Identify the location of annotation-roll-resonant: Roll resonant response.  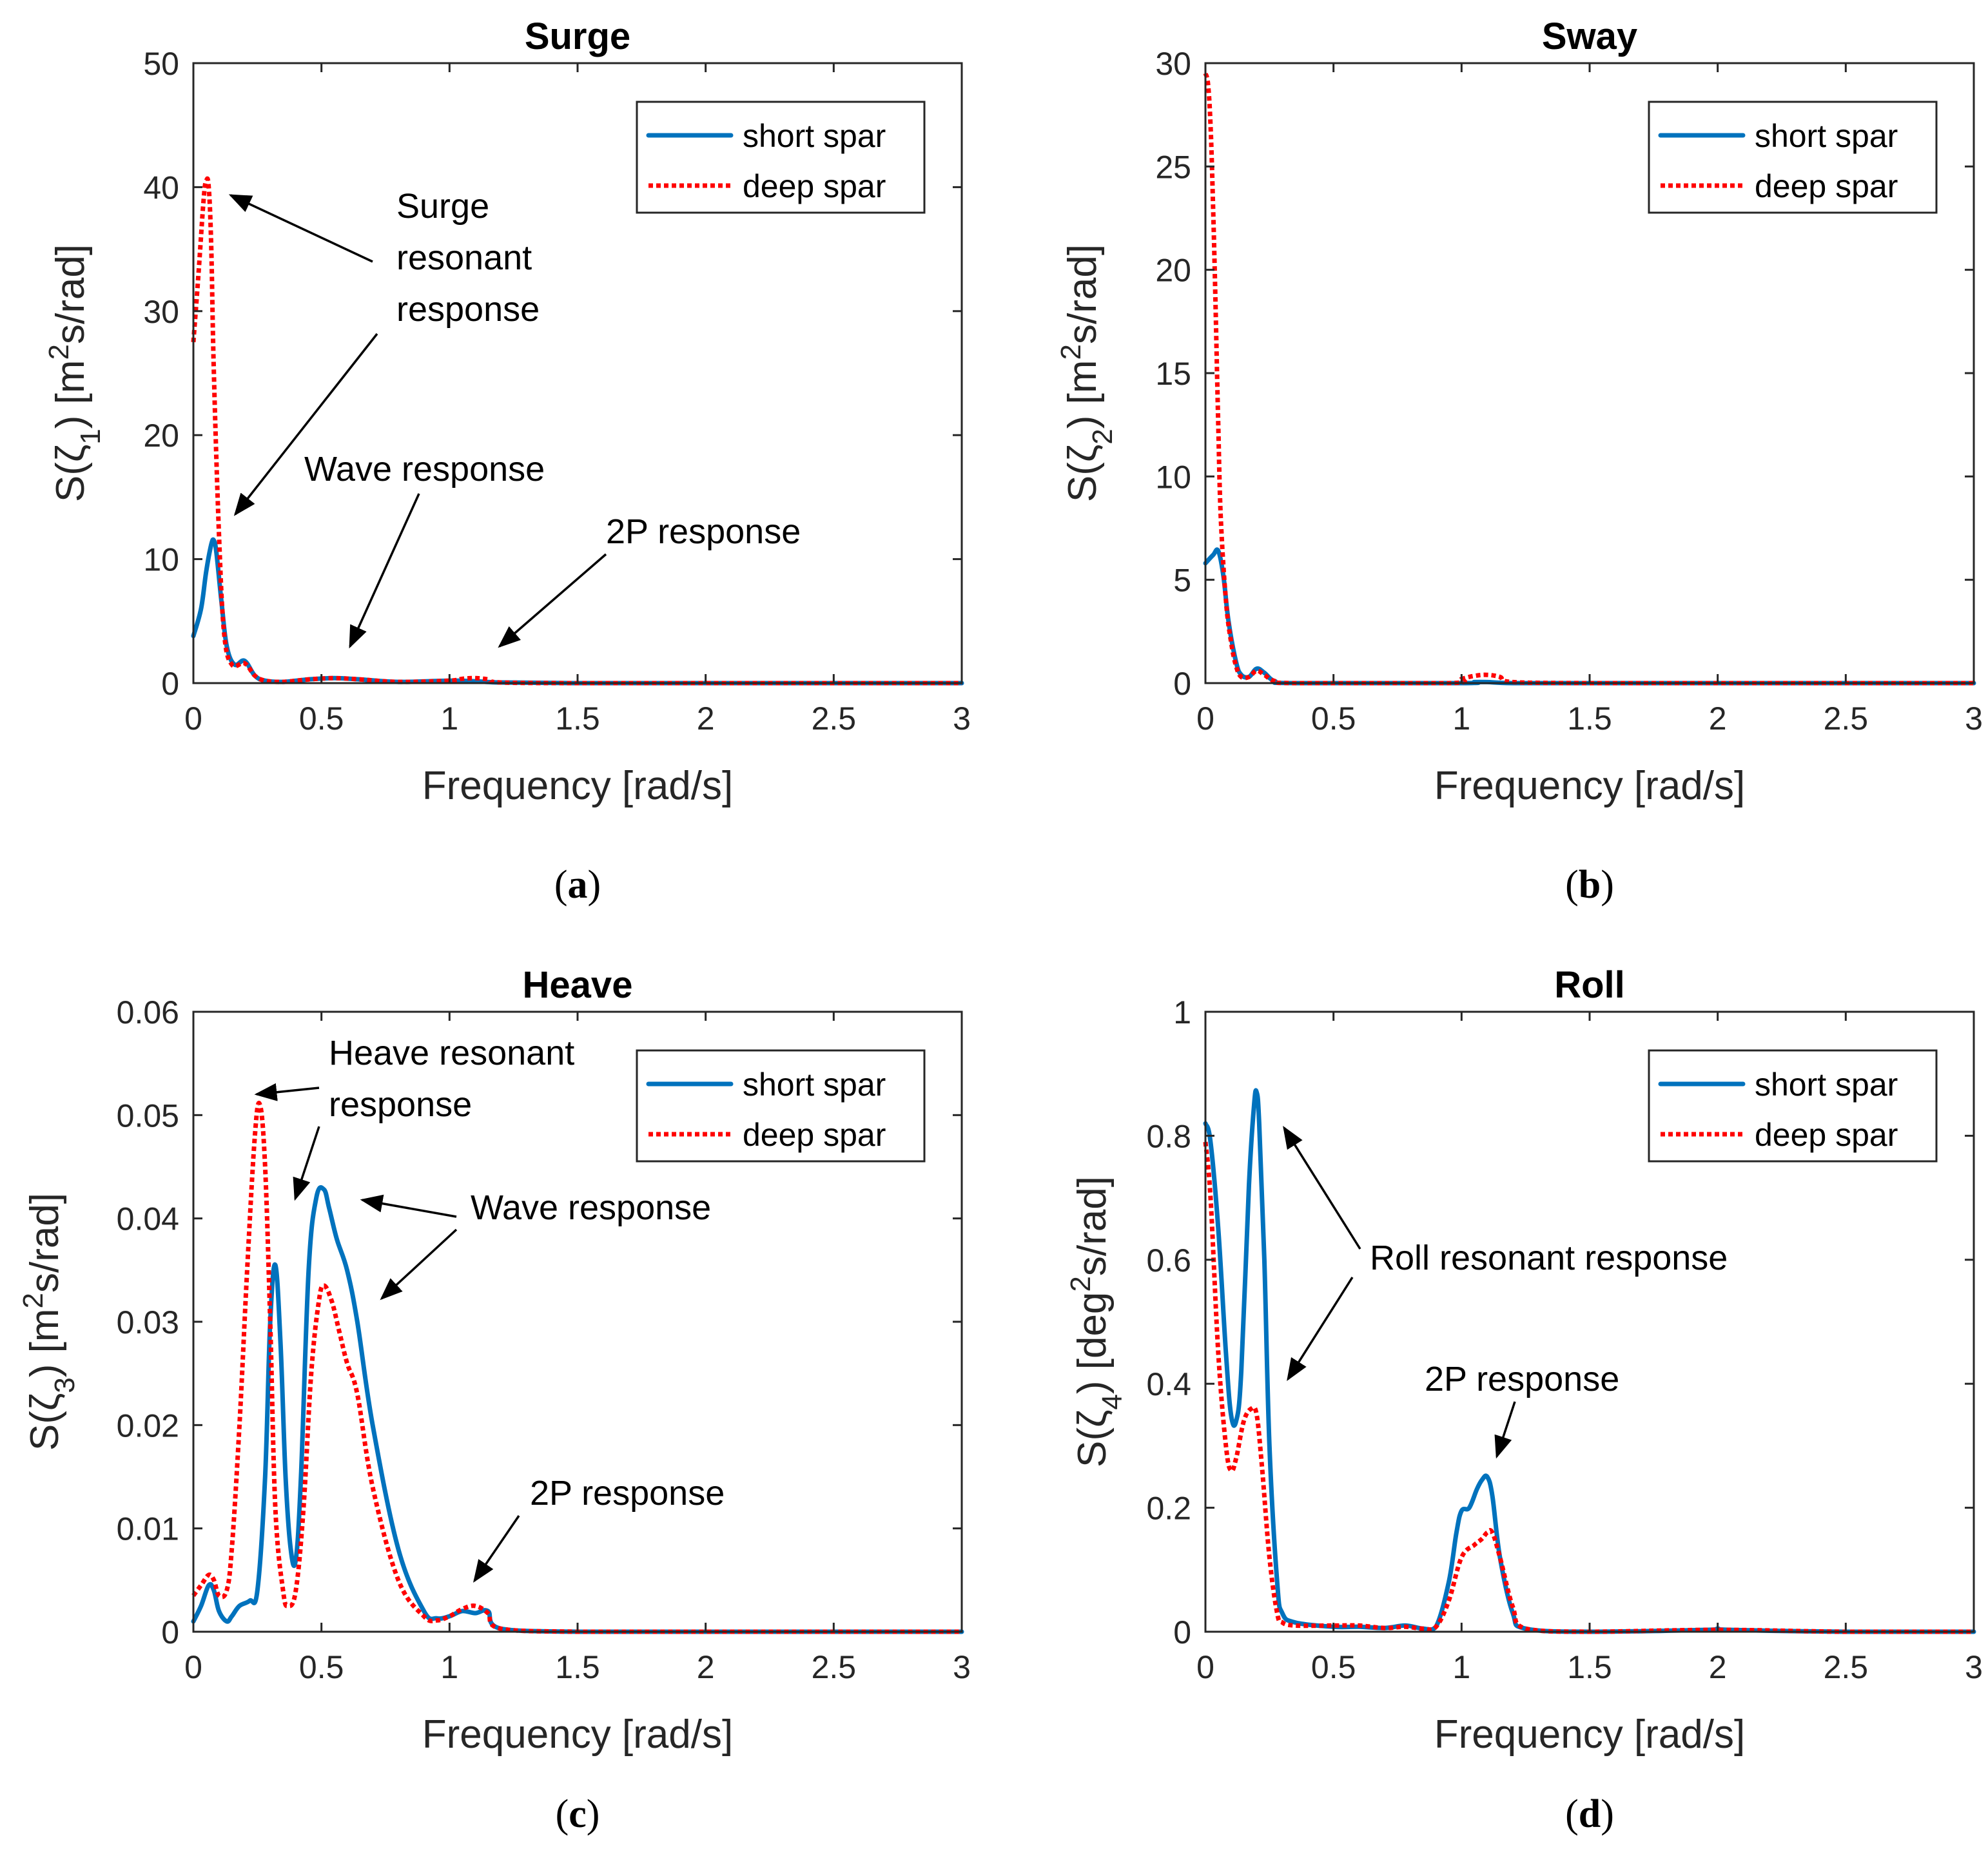
(1549, 1258).